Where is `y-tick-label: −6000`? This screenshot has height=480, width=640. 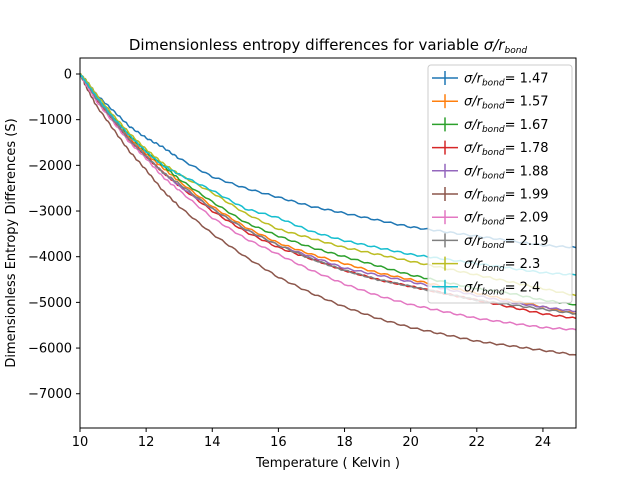 y-tick-label: −6000 is located at coordinates (50, 349).